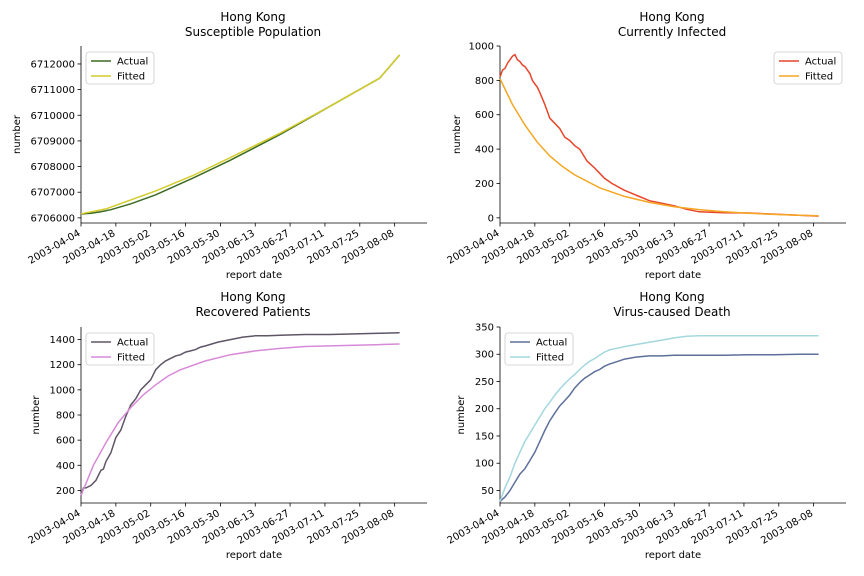 This screenshot has width=864, height=576. I want to click on y-tick-label: 250, so click(484, 382).